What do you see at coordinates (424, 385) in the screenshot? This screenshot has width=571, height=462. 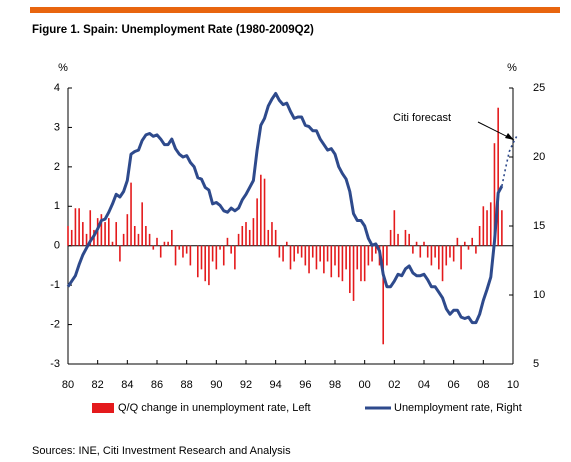 I see `x-tick-label: 04` at bounding box center [424, 385].